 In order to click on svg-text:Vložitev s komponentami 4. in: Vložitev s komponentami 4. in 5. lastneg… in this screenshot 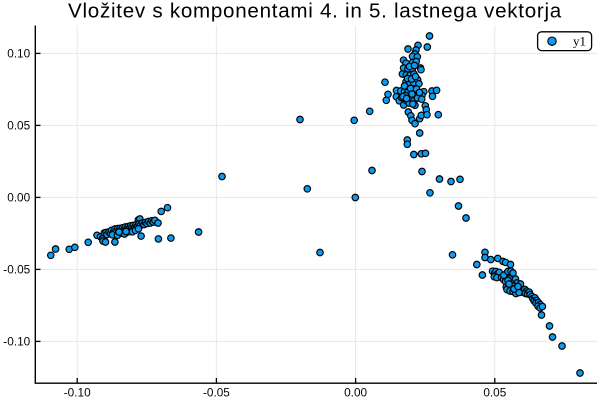, I will do `click(315, 11)`.